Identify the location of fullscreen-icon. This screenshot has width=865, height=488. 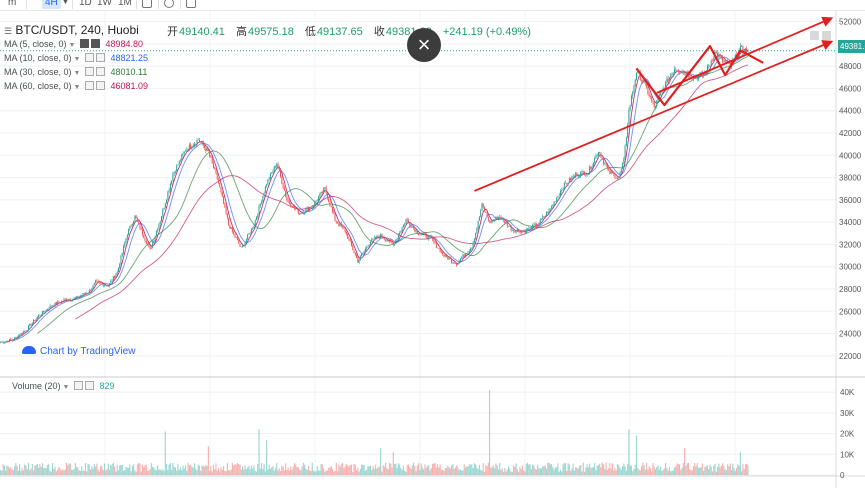
(191, 4).